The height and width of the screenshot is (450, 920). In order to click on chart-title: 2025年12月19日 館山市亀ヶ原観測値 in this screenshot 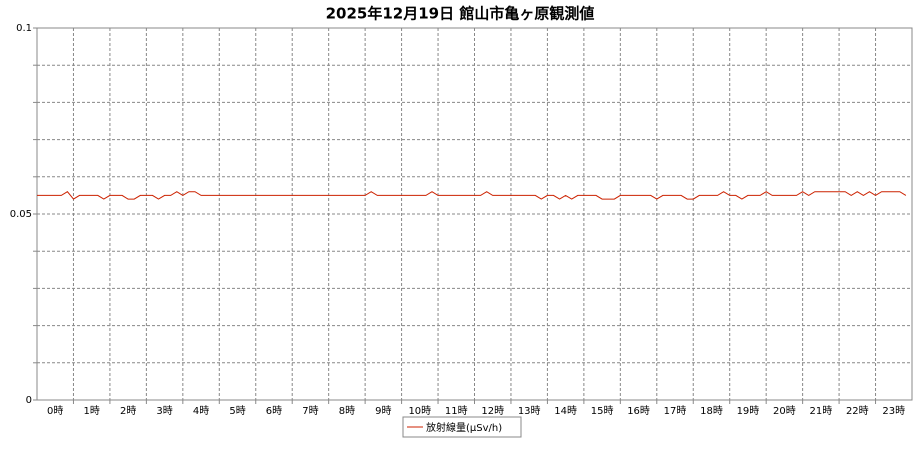, I will do `click(460, 14)`.